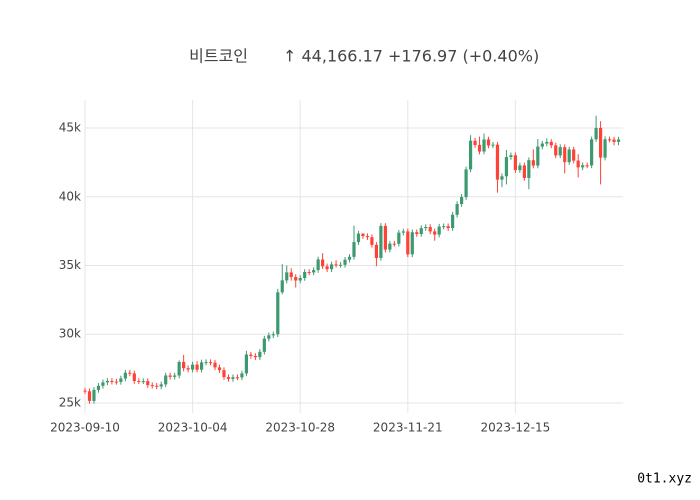  Describe the element at coordinates (70, 196) in the screenshot. I see `y-tick-label: 40k` at that location.